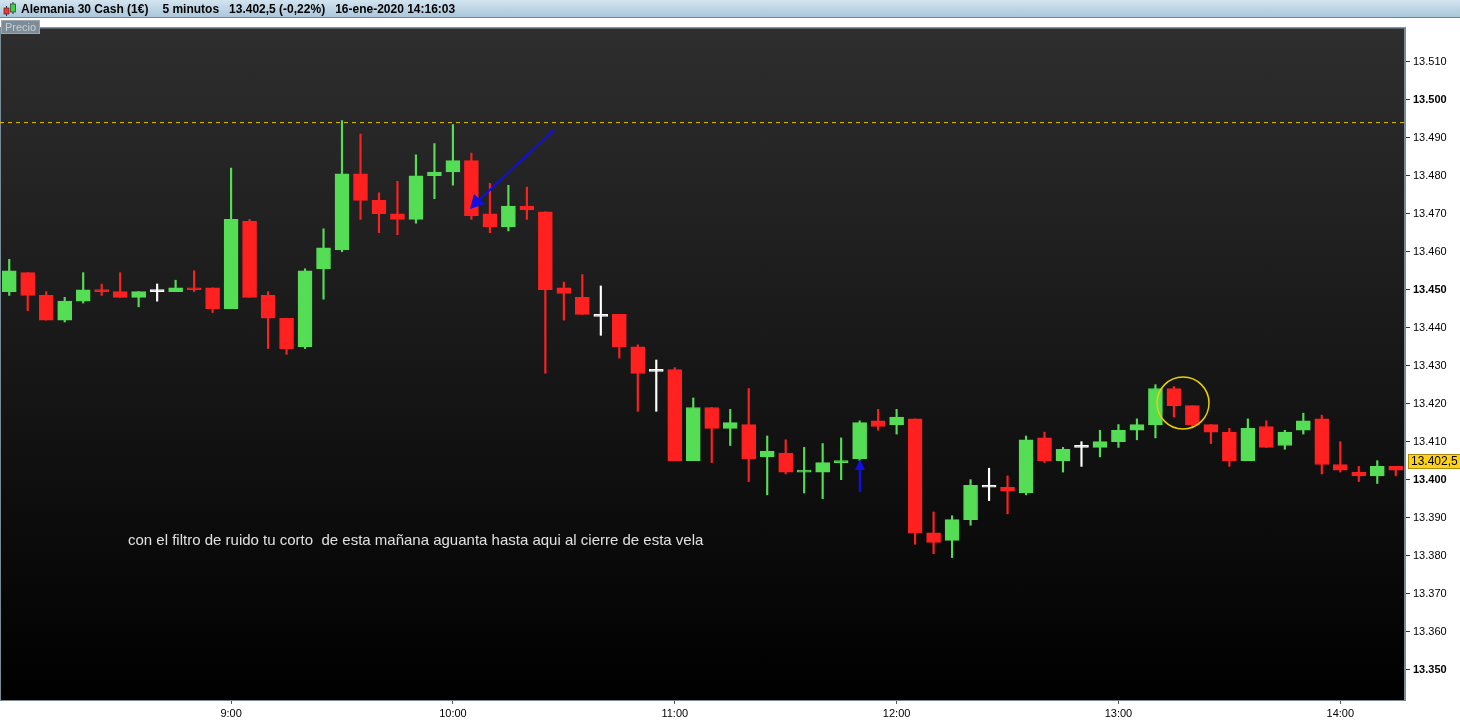 This screenshot has width=1460, height=720. What do you see at coordinates (1118, 712) in the screenshot?
I see `x-tick-label: 13:00` at bounding box center [1118, 712].